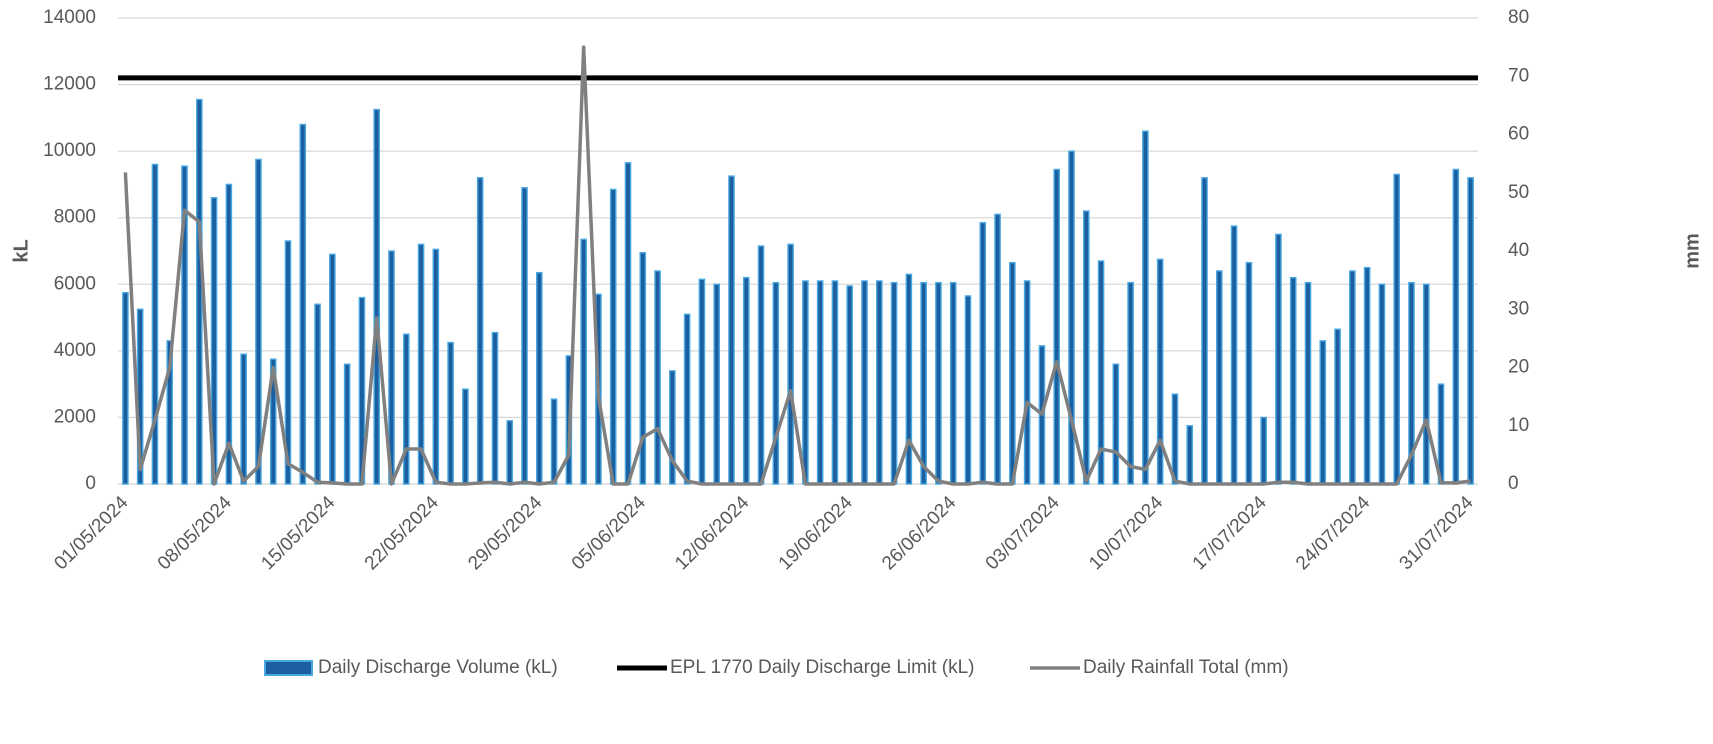 The image size is (1713, 744). I want to click on y2-tick-label: 0, so click(1513, 483).